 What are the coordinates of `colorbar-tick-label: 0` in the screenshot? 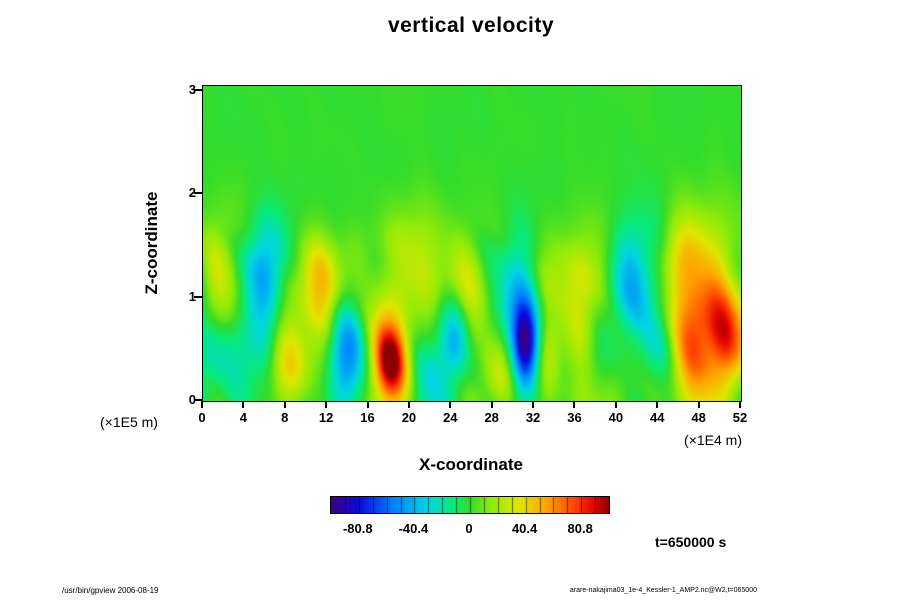 It's located at (469, 528).